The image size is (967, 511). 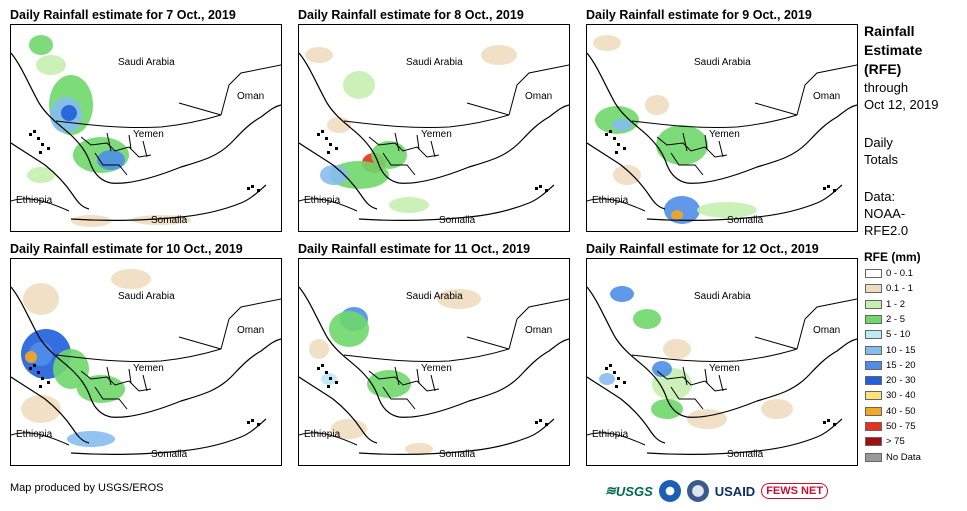 What do you see at coordinates (697, 491) in the screenshot?
I see `nasa-seal-logo` at bounding box center [697, 491].